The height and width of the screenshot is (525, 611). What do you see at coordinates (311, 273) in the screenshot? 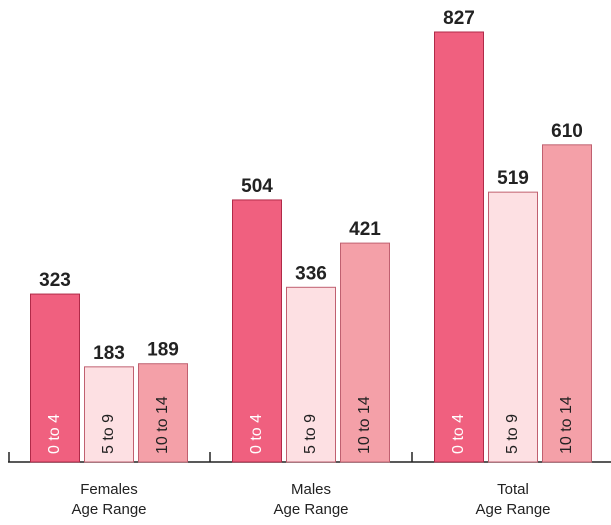
I see `data-label: 336` at bounding box center [311, 273].